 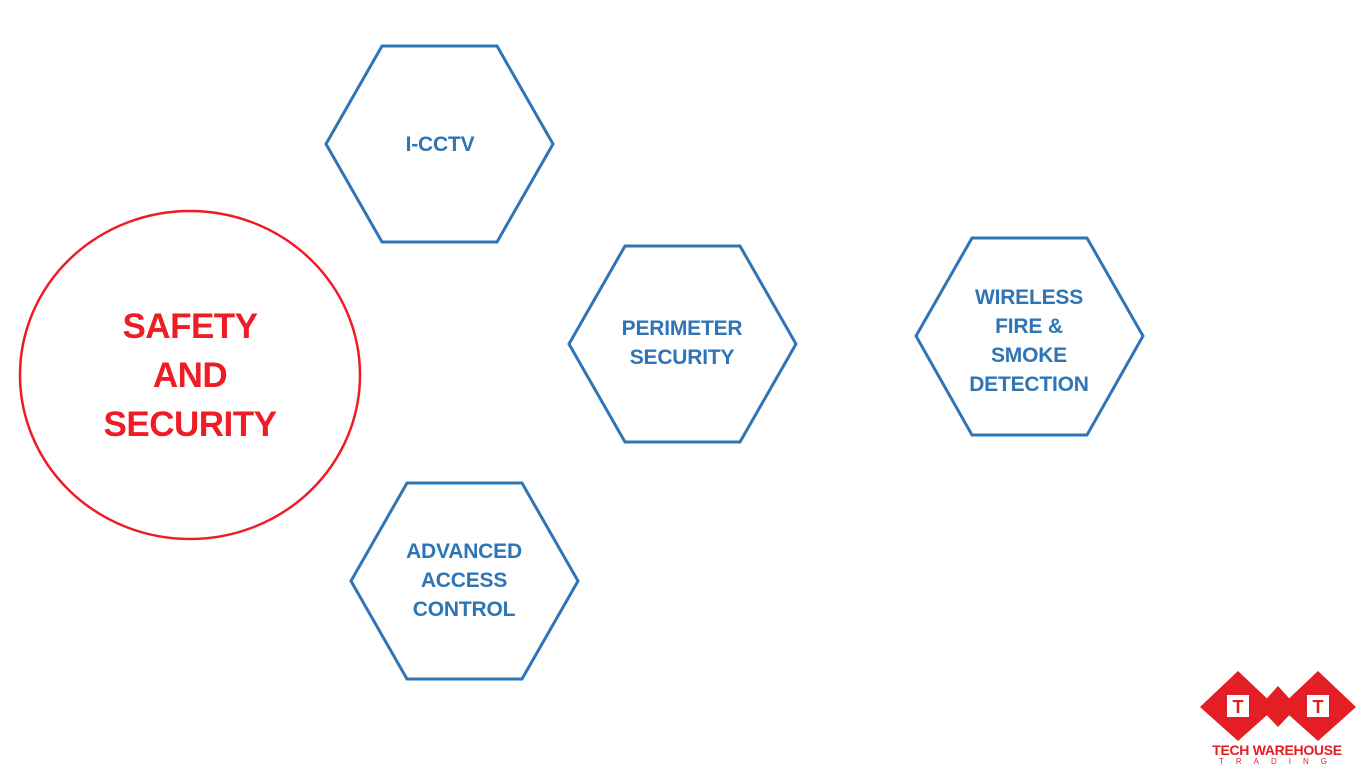 I want to click on wireless-fire-smoke-label: WIRELESS FIRE & SMOKE DETECTION, so click(x=1029, y=341).